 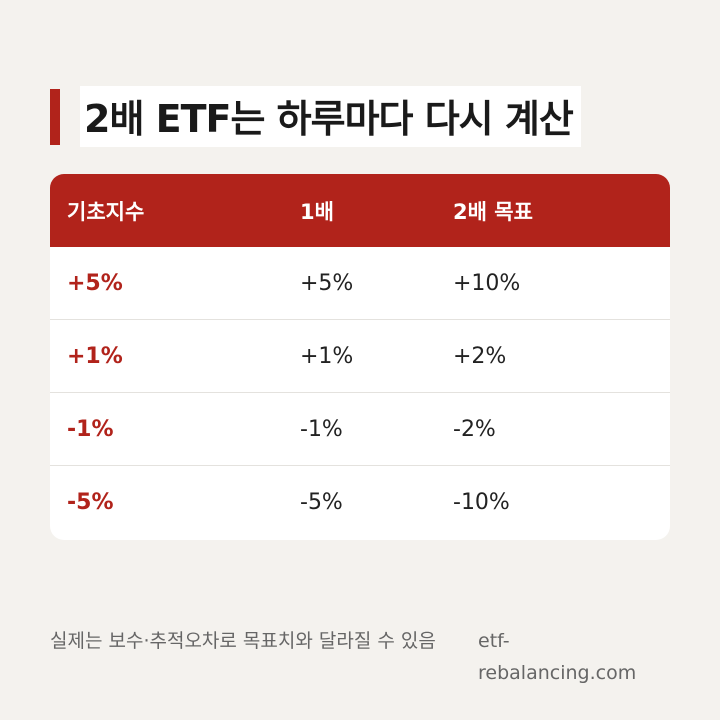 I want to click on two-x-target: +2%, so click(x=480, y=356).